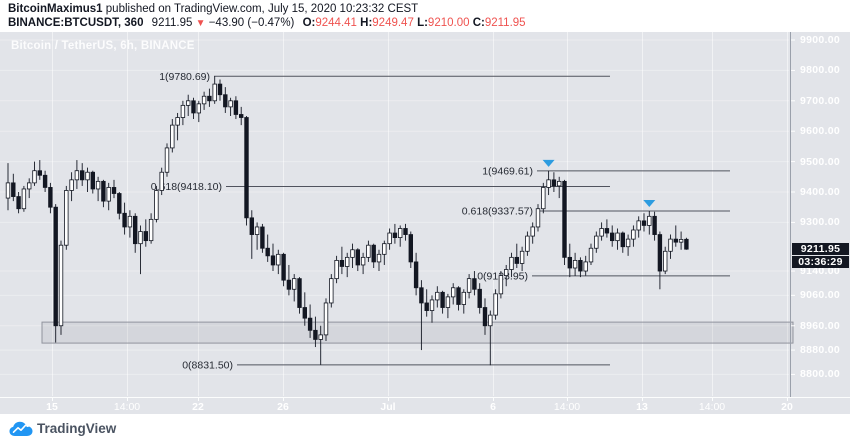  Describe the element at coordinates (425, 405) in the screenshot. I see `time-axis: 15 14:00 22 26 Jul 6 14:00 13 14:00 20` at that location.